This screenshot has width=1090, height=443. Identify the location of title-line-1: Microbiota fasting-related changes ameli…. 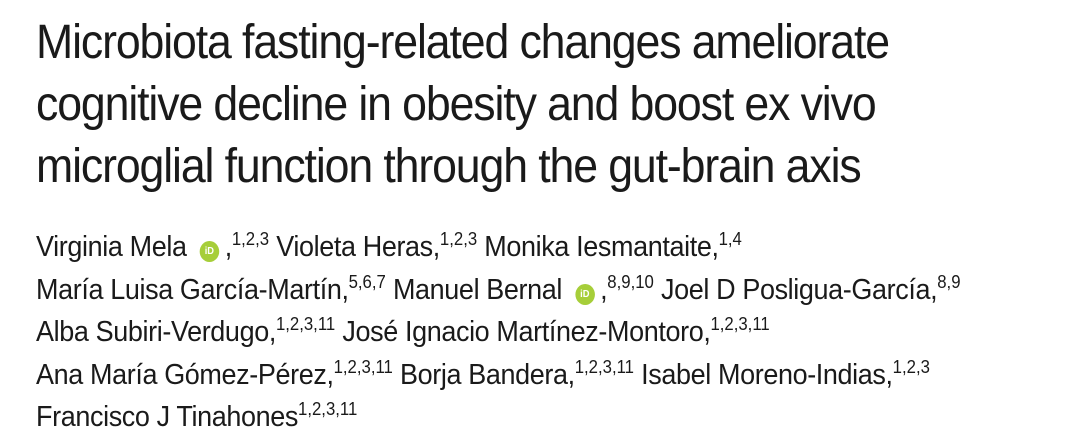
(463, 42).